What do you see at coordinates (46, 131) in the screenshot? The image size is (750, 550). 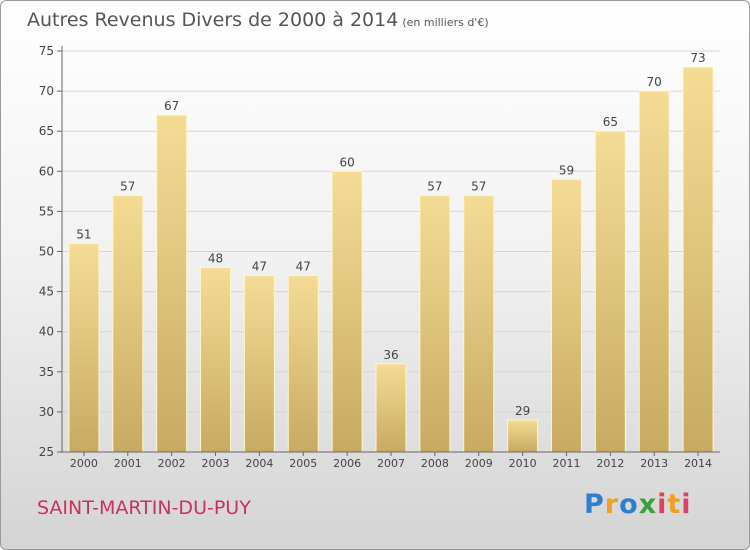 I see `y-tick-label: 65` at bounding box center [46, 131].